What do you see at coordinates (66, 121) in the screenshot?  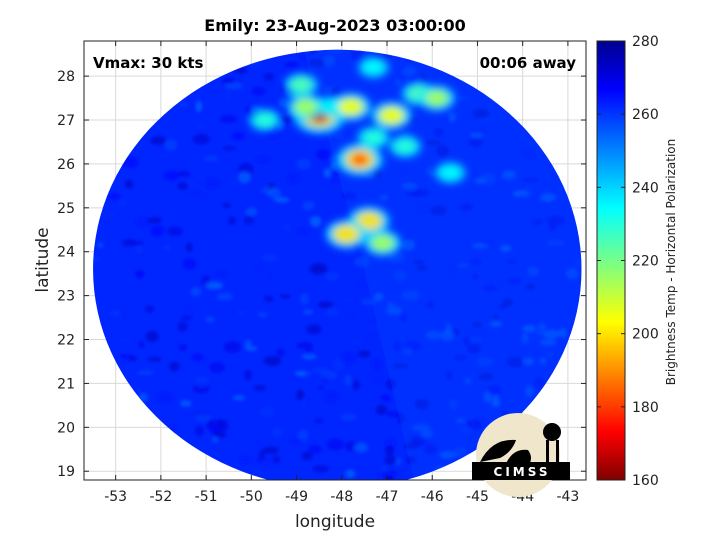 I see `y-tick-label: 27` at bounding box center [66, 121].